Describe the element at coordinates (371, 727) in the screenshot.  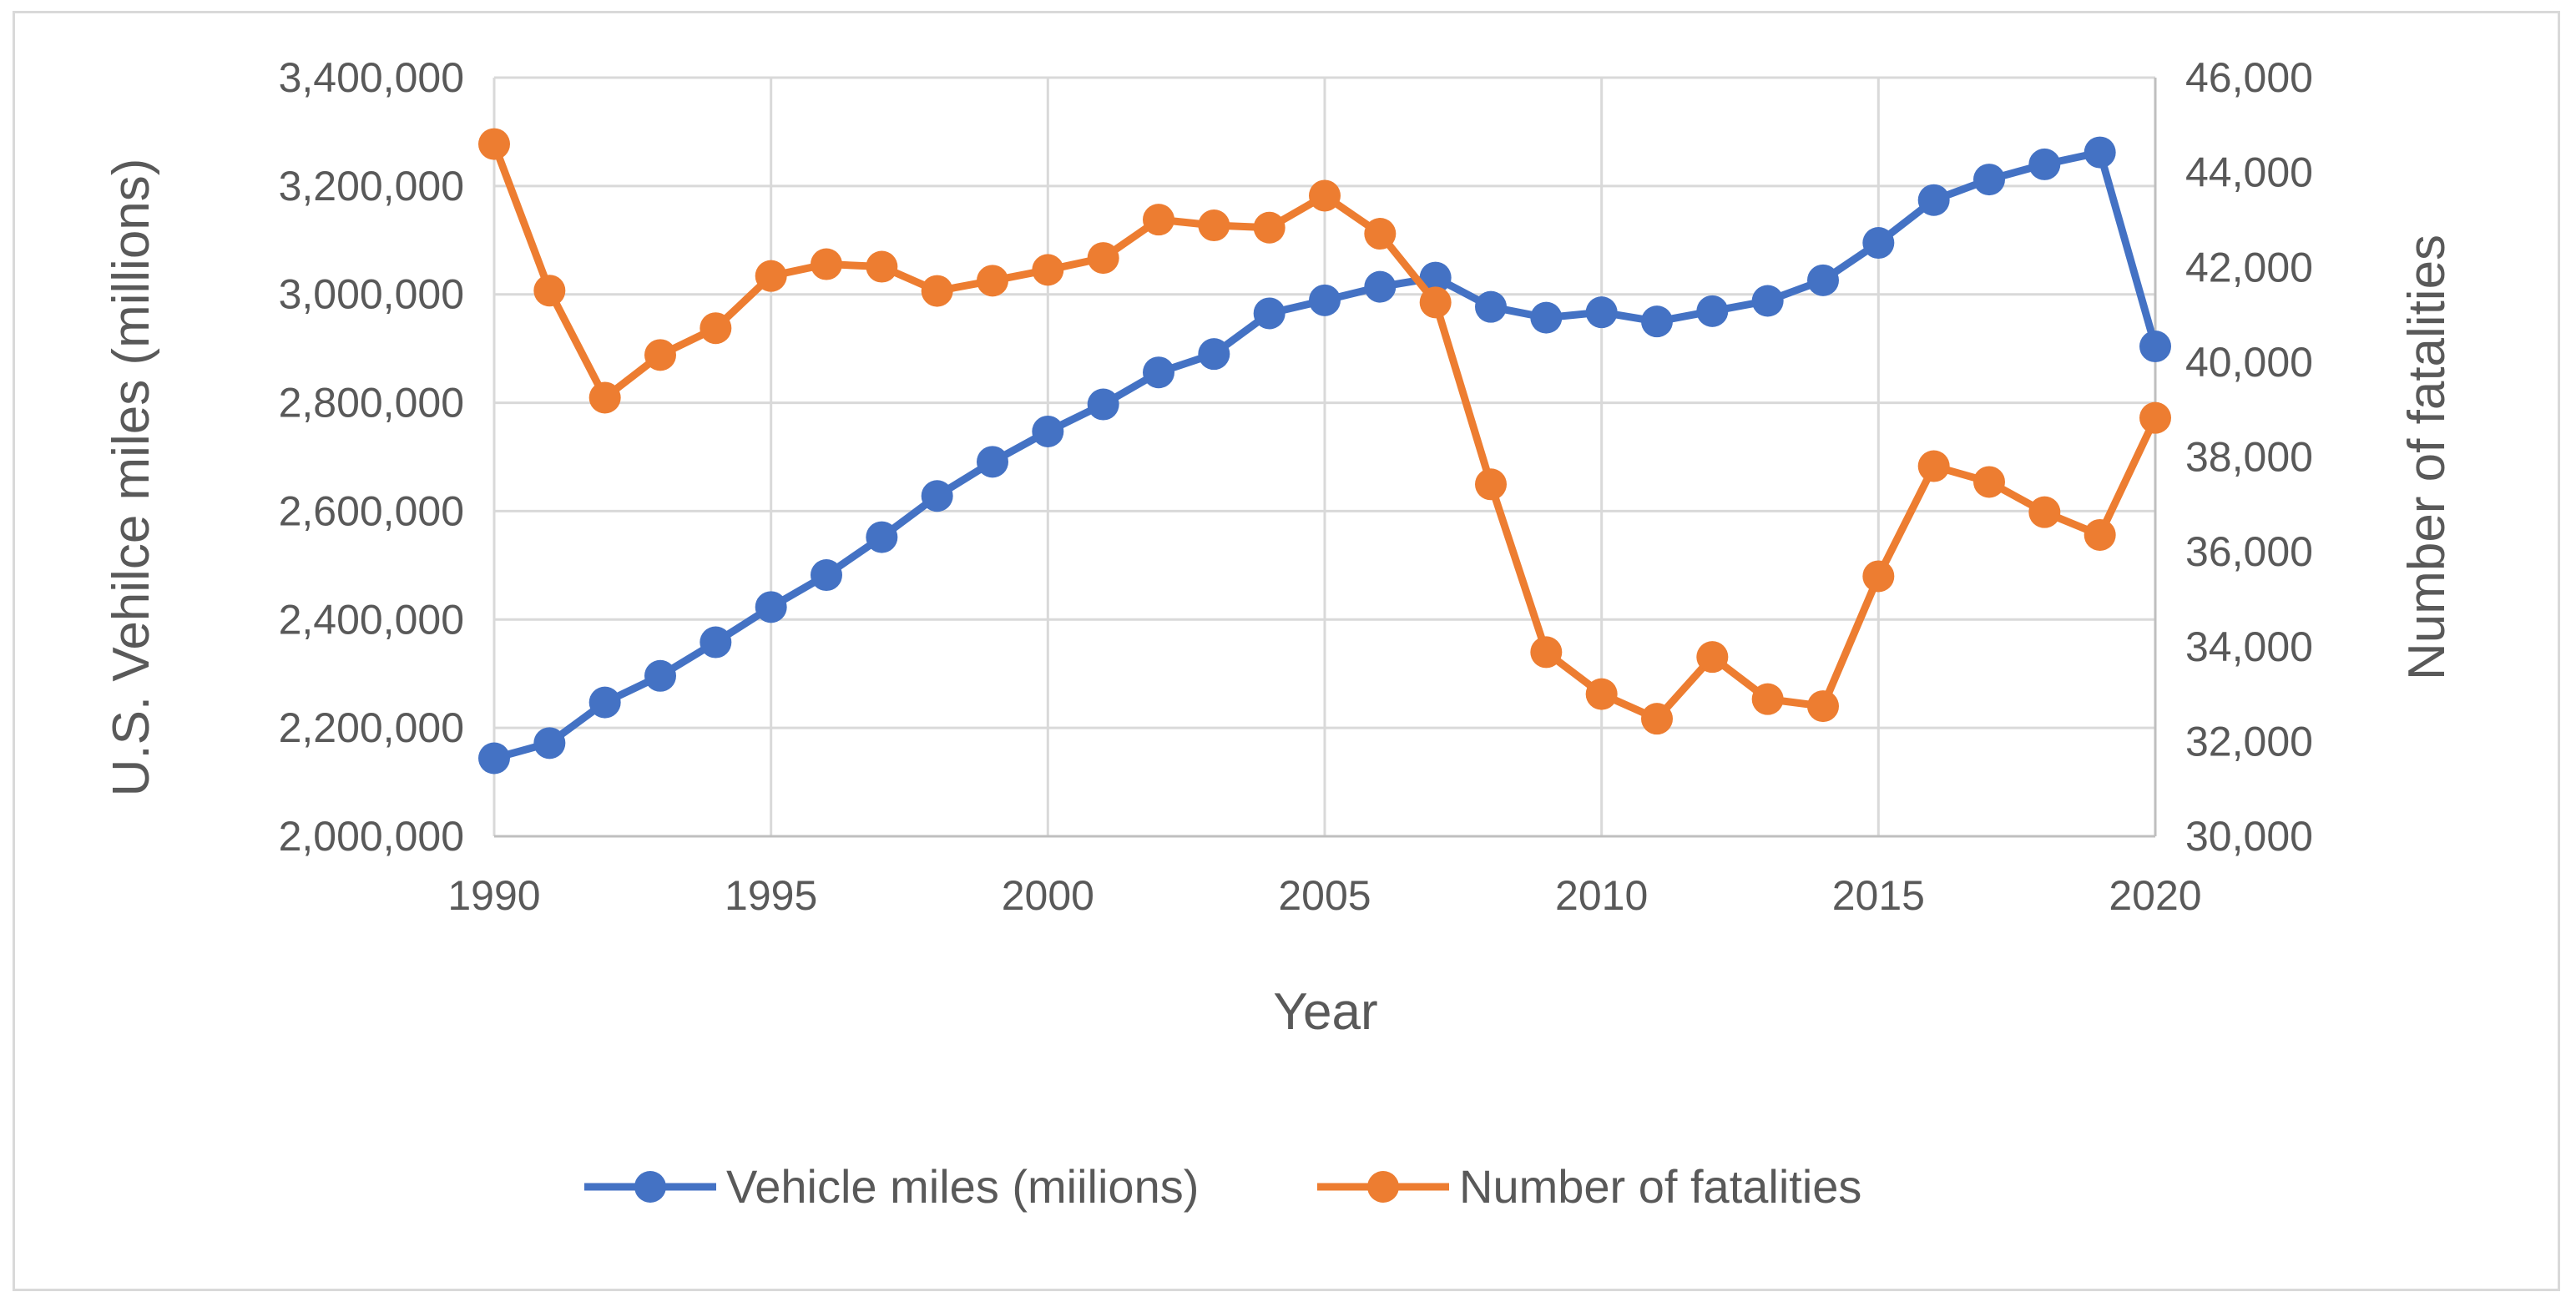
I see `left-tick-label: 2,200,000` at that location.